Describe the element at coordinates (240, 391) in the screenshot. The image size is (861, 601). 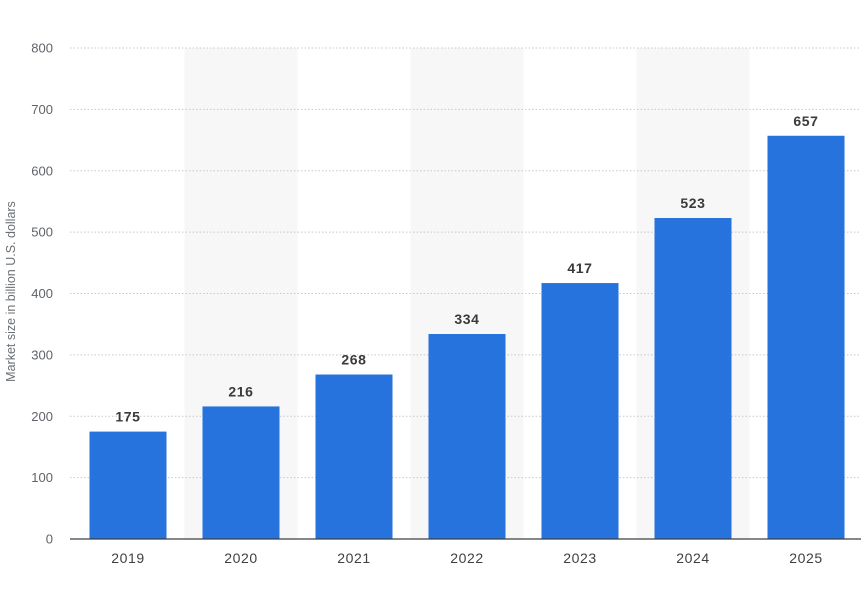
I see `data-label: 216` at that location.